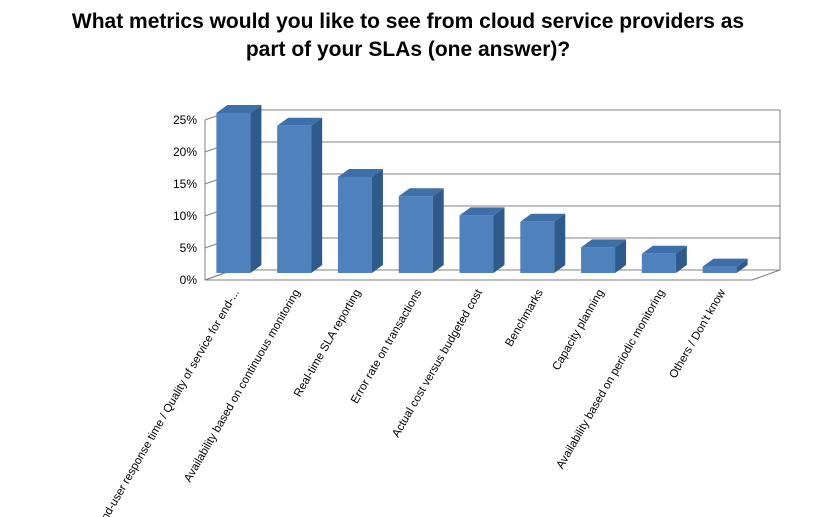 The width and height of the screenshot is (816, 517). Describe the element at coordinates (189, 248) in the screenshot. I see `y-tick-label: 5%` at that location.